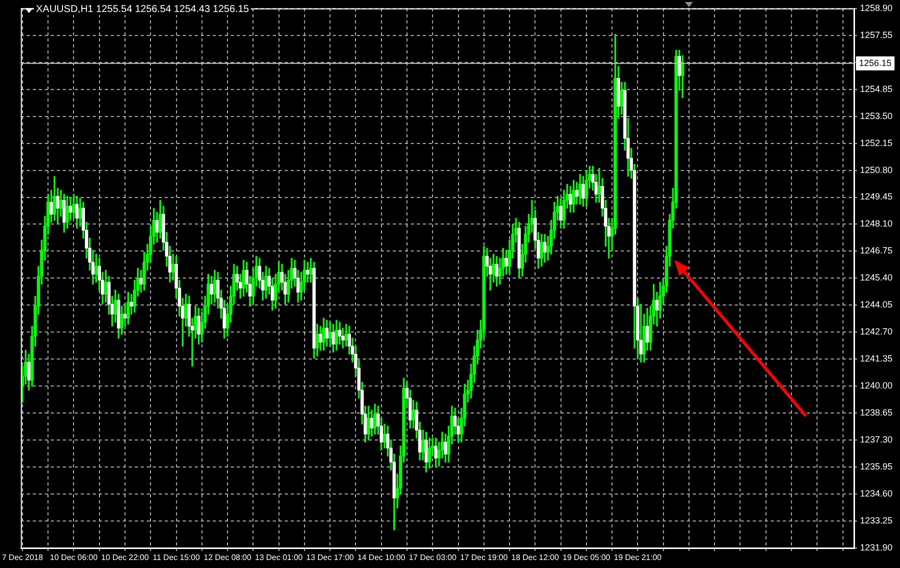 The height and width of the screenshot is (568, 900). Describe the element at coordinates (876, 223) in the screenshot. I see `y-tick-label: 1248.10` at that location.